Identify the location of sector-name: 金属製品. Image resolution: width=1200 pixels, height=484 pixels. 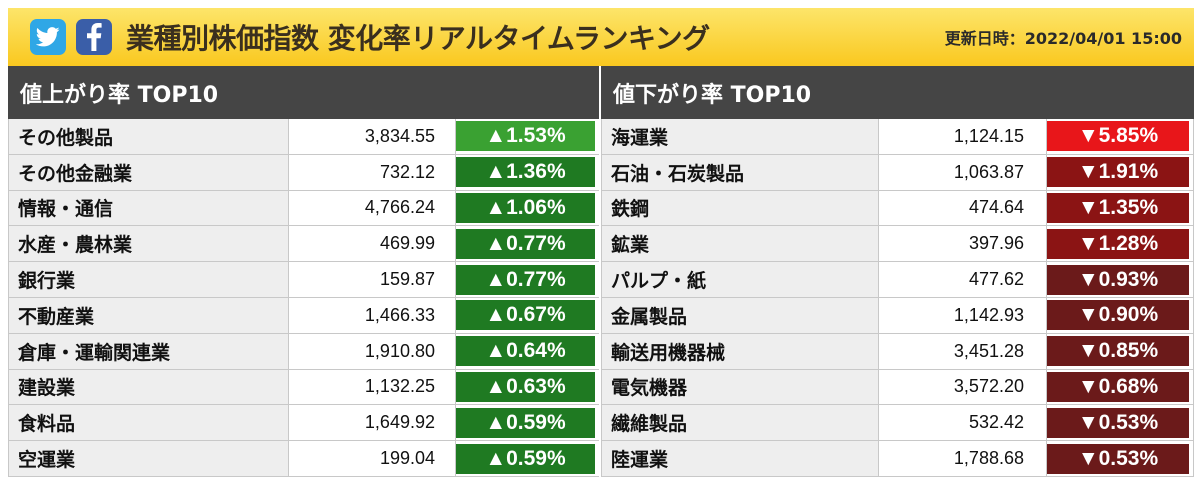
(741, 315).